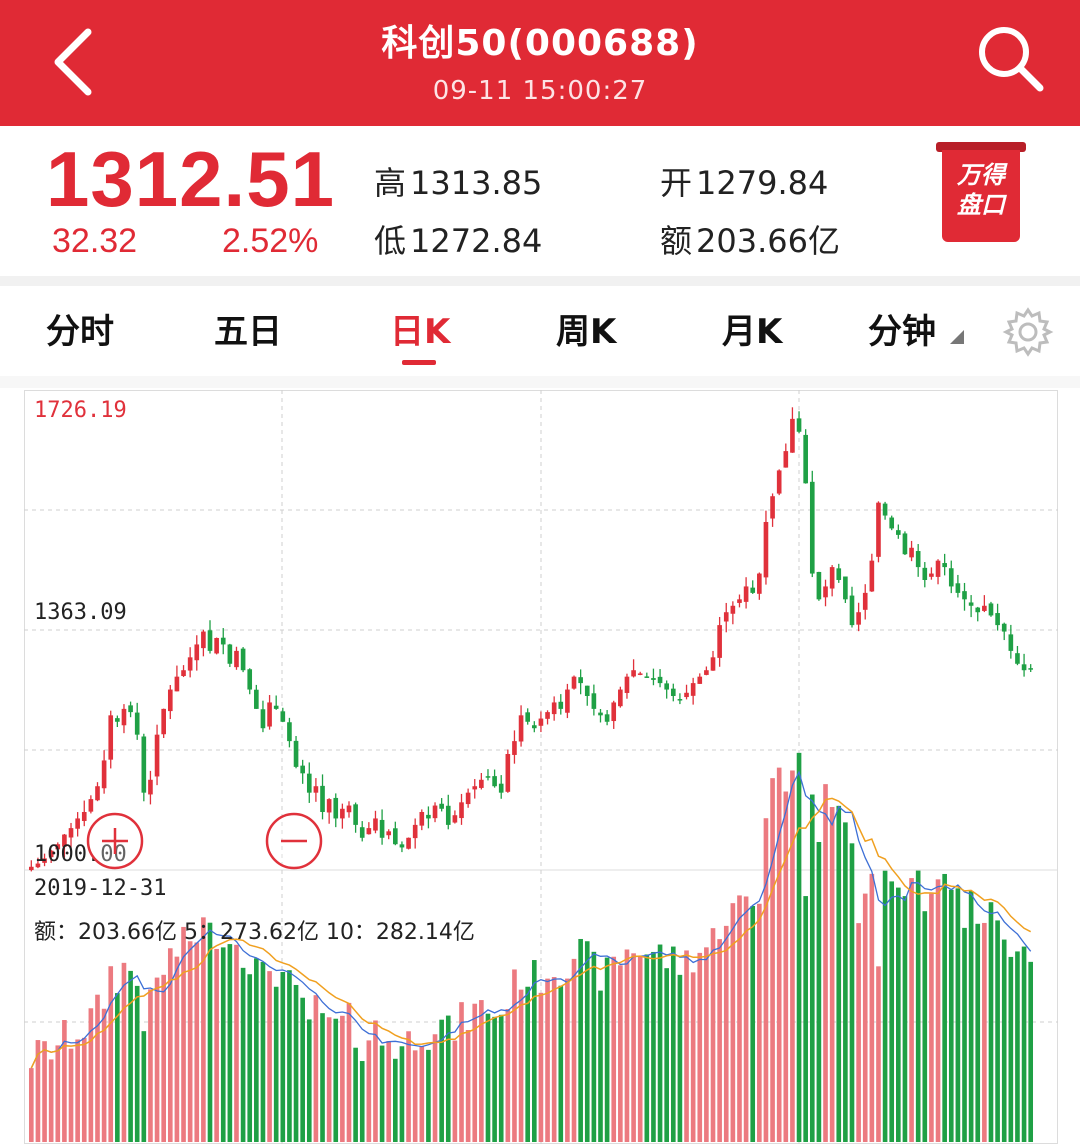 This screenshot has width=1080, height=1144. I want to click on tab-monthly-k: 月K, so click(752, 332).